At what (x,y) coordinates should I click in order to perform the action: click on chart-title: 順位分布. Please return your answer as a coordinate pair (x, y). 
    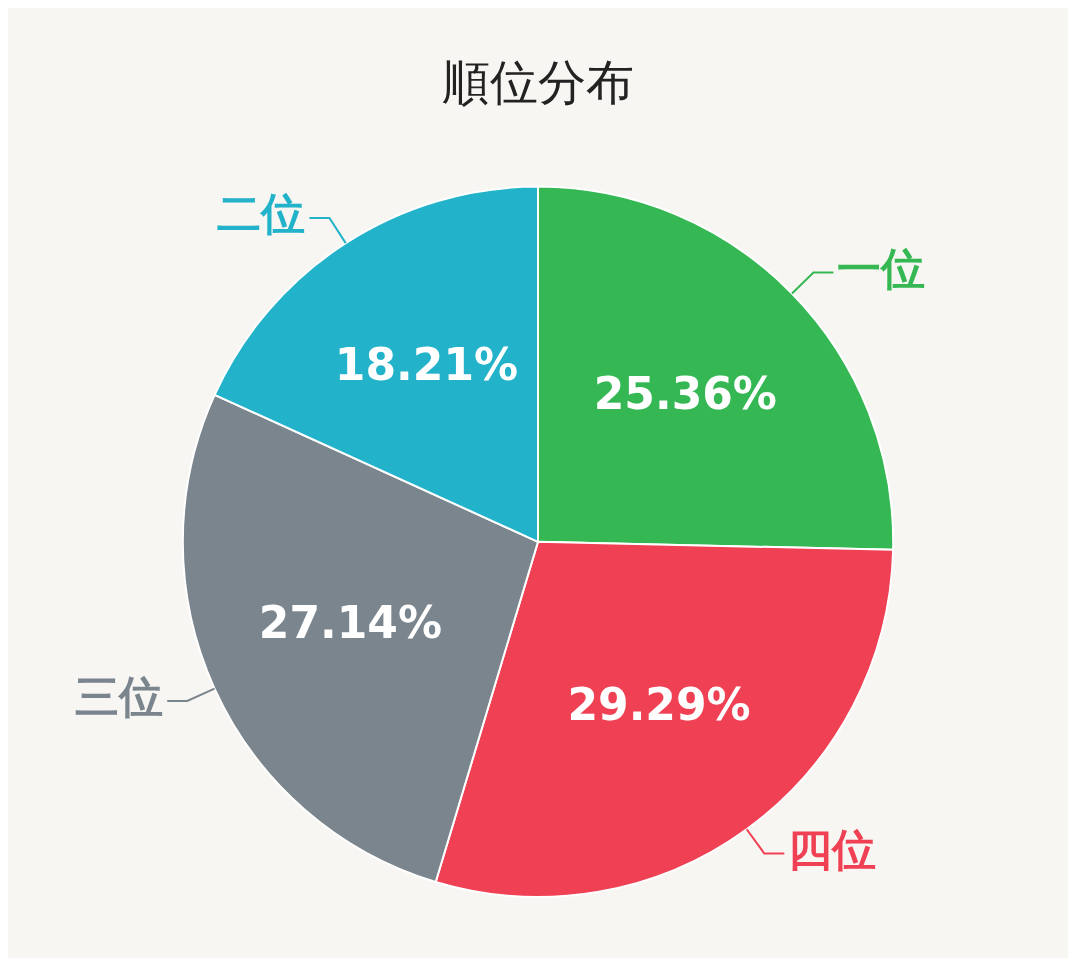
    Looking at the image, I should click on (538, 82).